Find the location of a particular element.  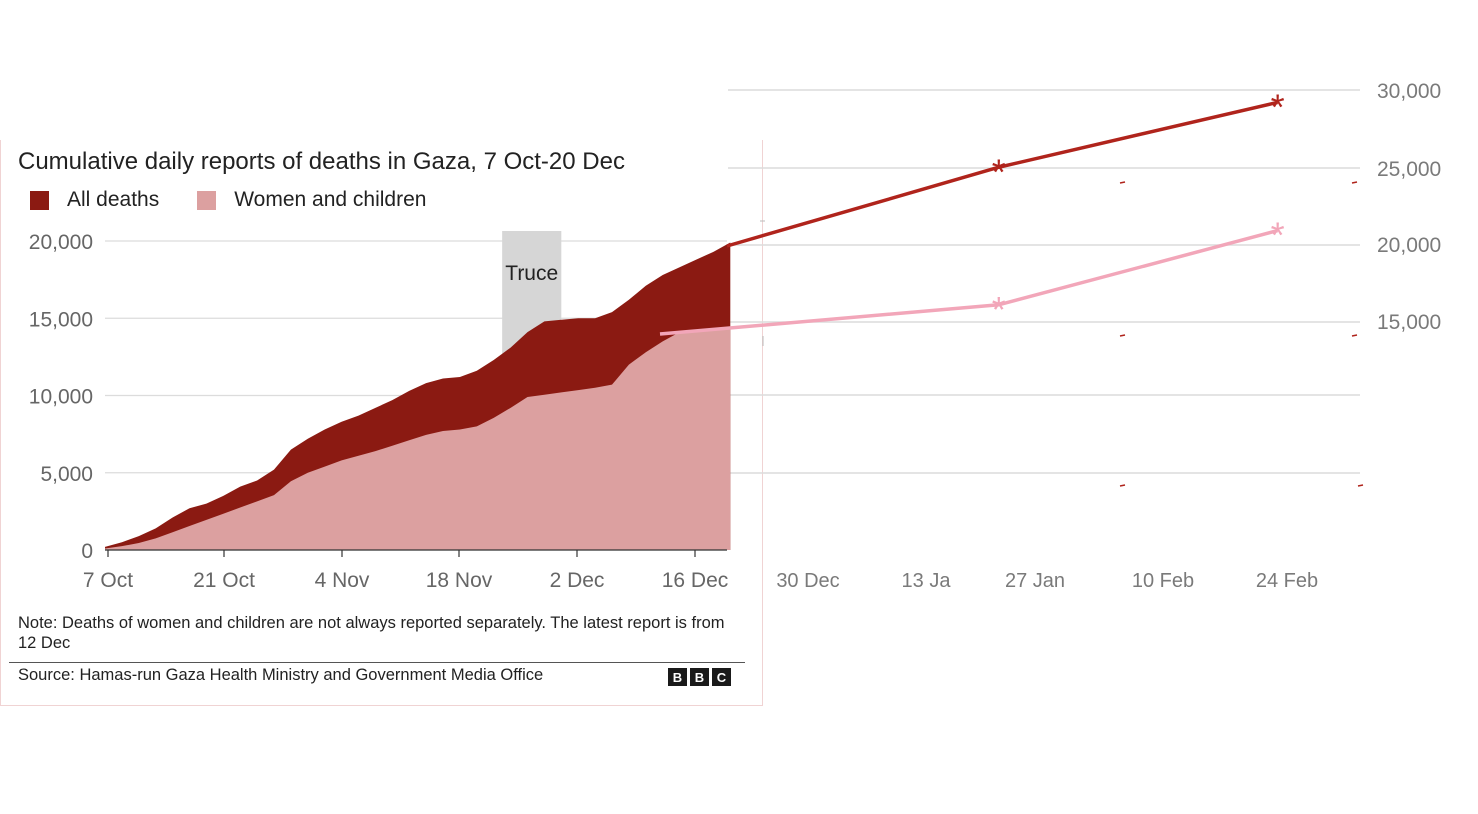

x-tick-right-2: 27 Jan is located at coordinates (1035, 581).